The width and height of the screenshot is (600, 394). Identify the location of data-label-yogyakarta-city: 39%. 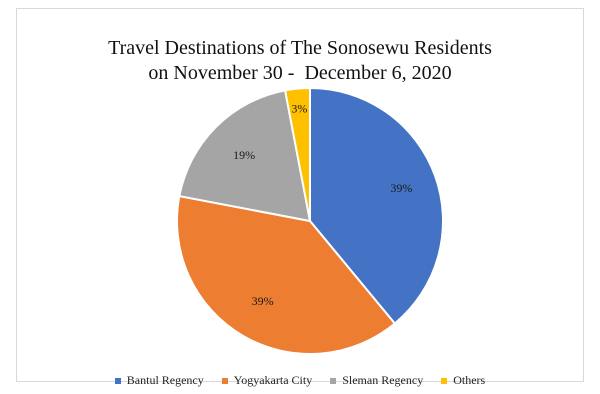
(263, 301).